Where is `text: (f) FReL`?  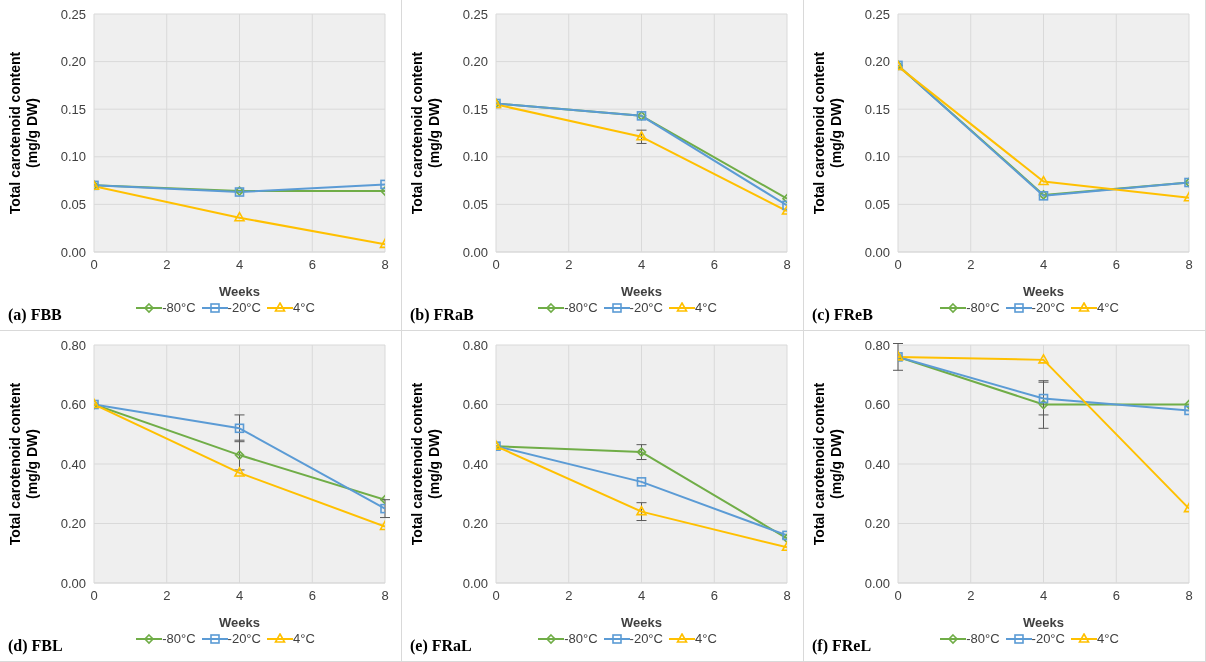
text: (f) FReL is located at coordinates (842, 646).